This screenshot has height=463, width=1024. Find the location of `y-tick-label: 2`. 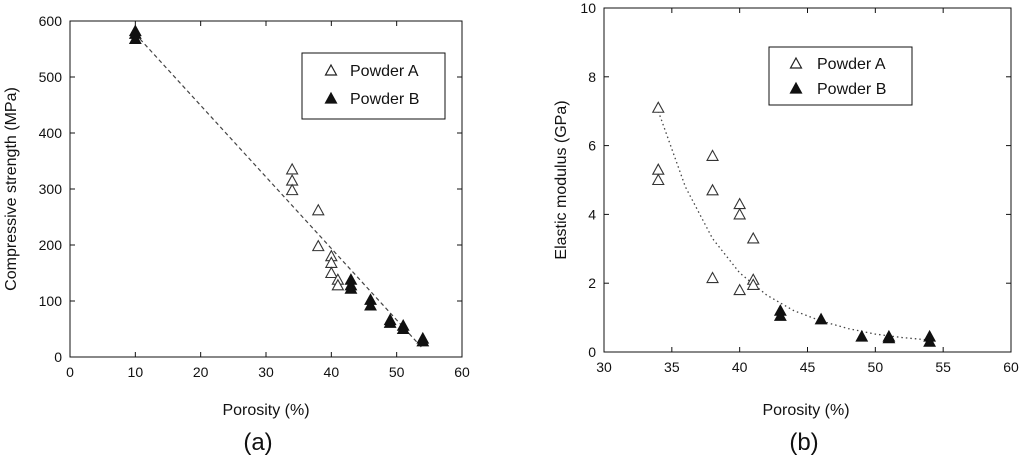

y-tick-label: 2 is located at coordinates (592, 283).